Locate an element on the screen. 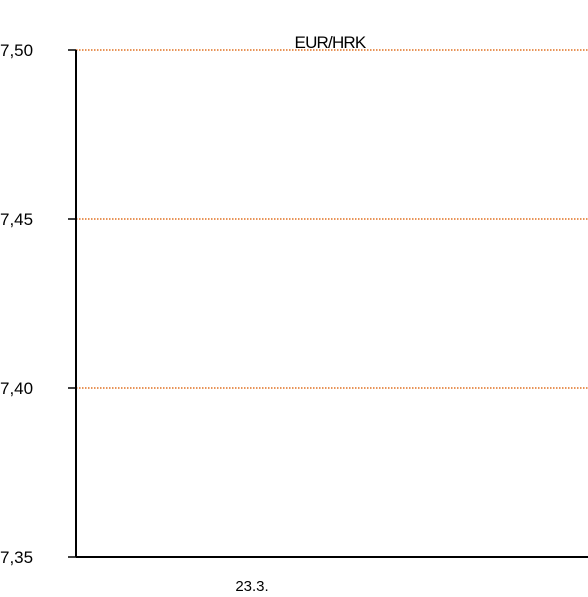 The width and height of the screenshot is (588, 597). y-tick-label: 7,35 is located at coordinates (16, 557).